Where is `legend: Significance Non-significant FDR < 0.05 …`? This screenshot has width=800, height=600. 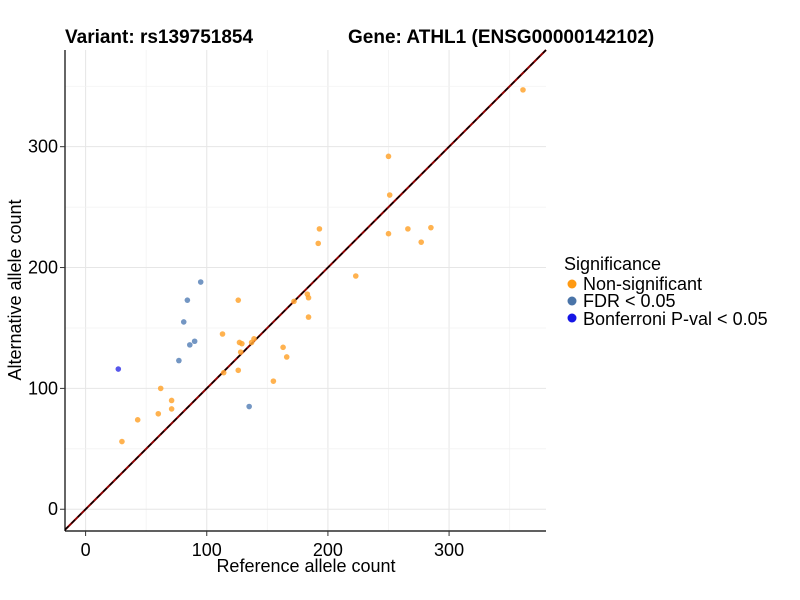 legend: Significance Non-significant FDR < 0.05 … is located at coordinates (666, 291).